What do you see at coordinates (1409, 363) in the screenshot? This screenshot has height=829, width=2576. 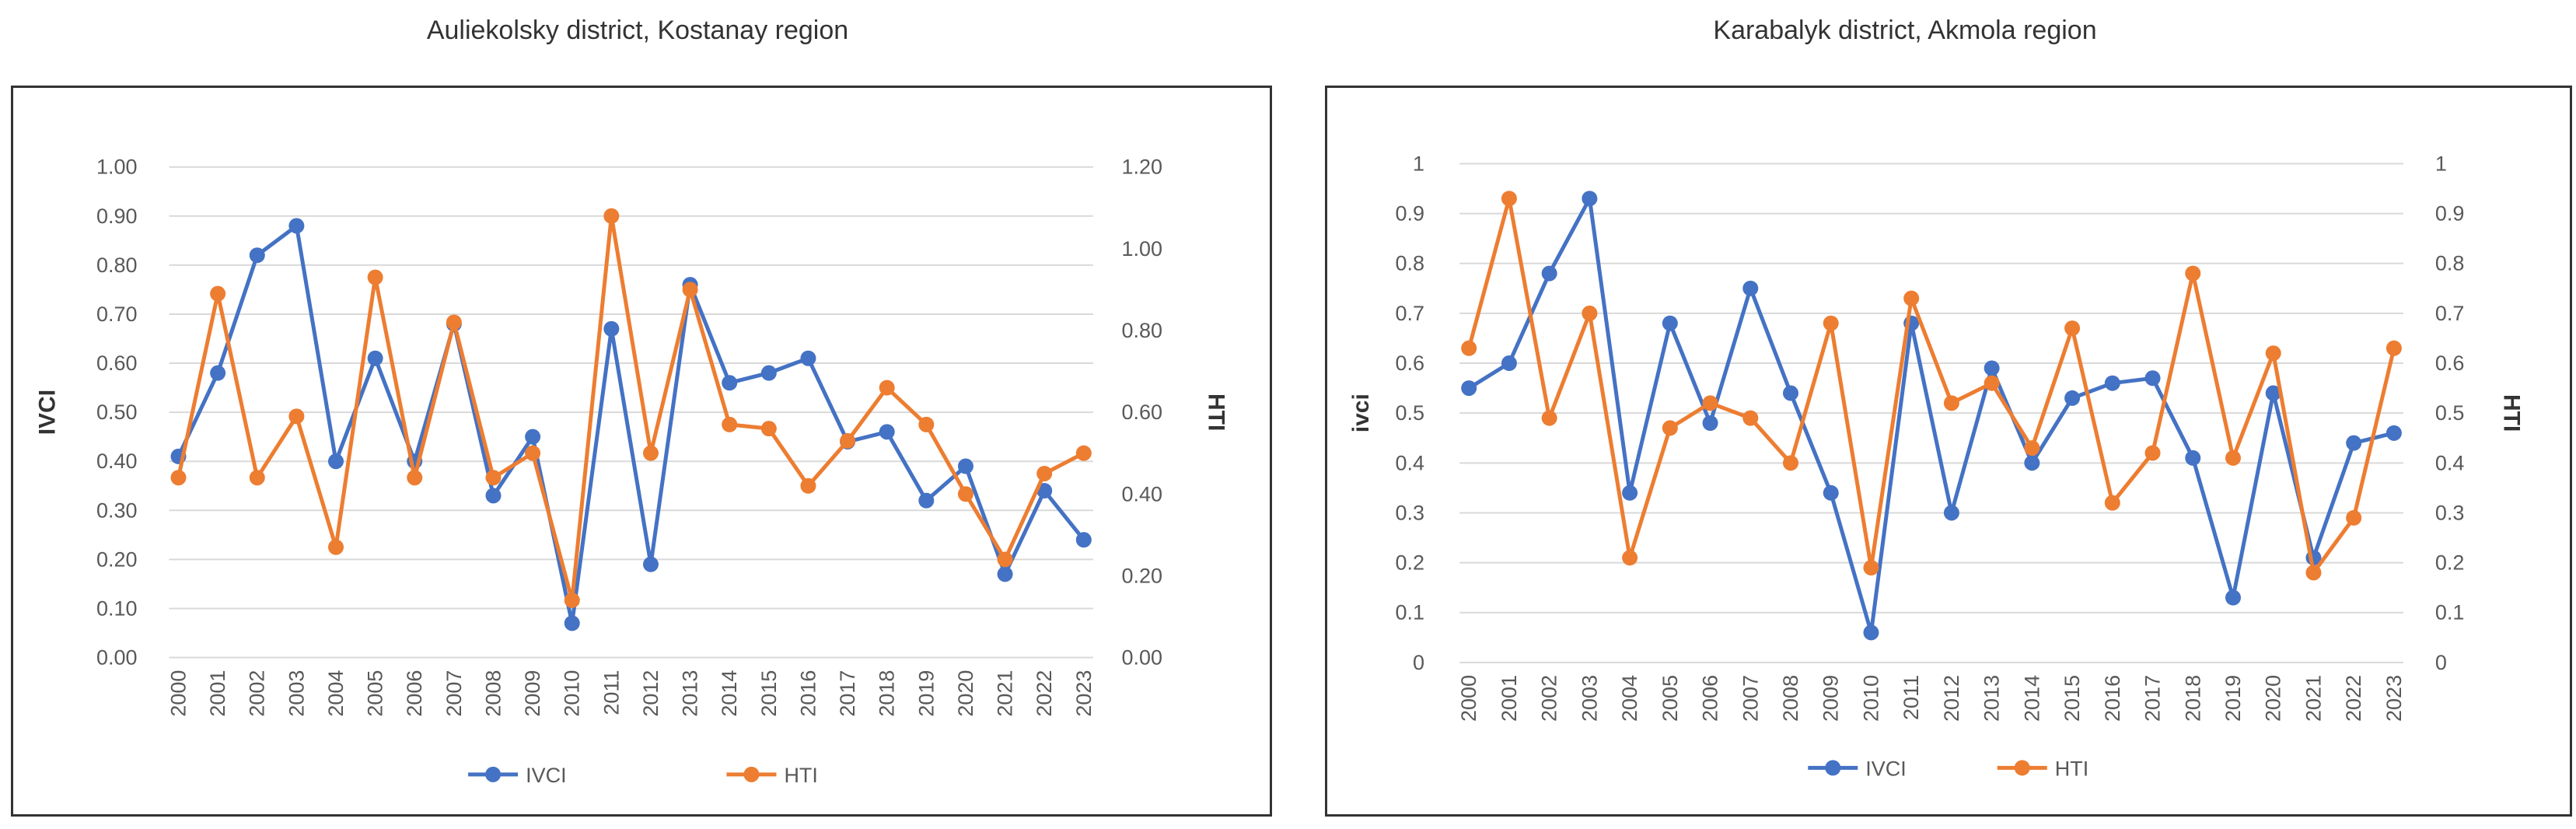 I see `y-left-tick-label: 0.6` at bounding box center [1409, 363].